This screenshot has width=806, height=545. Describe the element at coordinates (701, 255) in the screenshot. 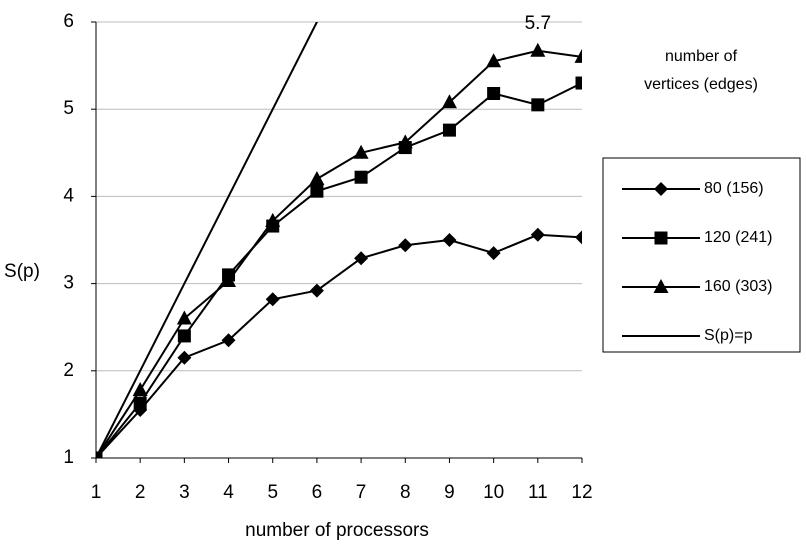

I see `legend-box` at that location.